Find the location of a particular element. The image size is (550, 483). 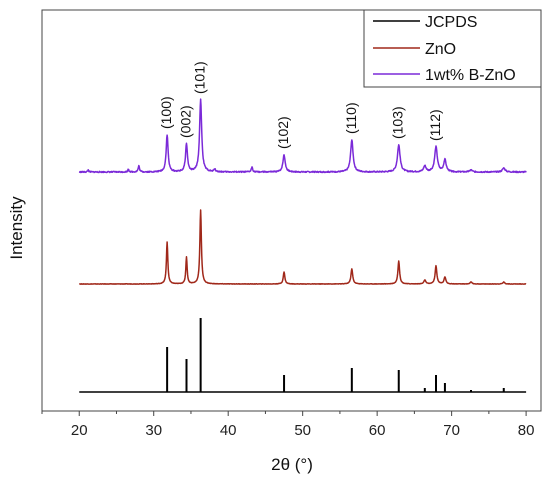

x-tick-label-80: 80 is located at coordinates (526, 430).